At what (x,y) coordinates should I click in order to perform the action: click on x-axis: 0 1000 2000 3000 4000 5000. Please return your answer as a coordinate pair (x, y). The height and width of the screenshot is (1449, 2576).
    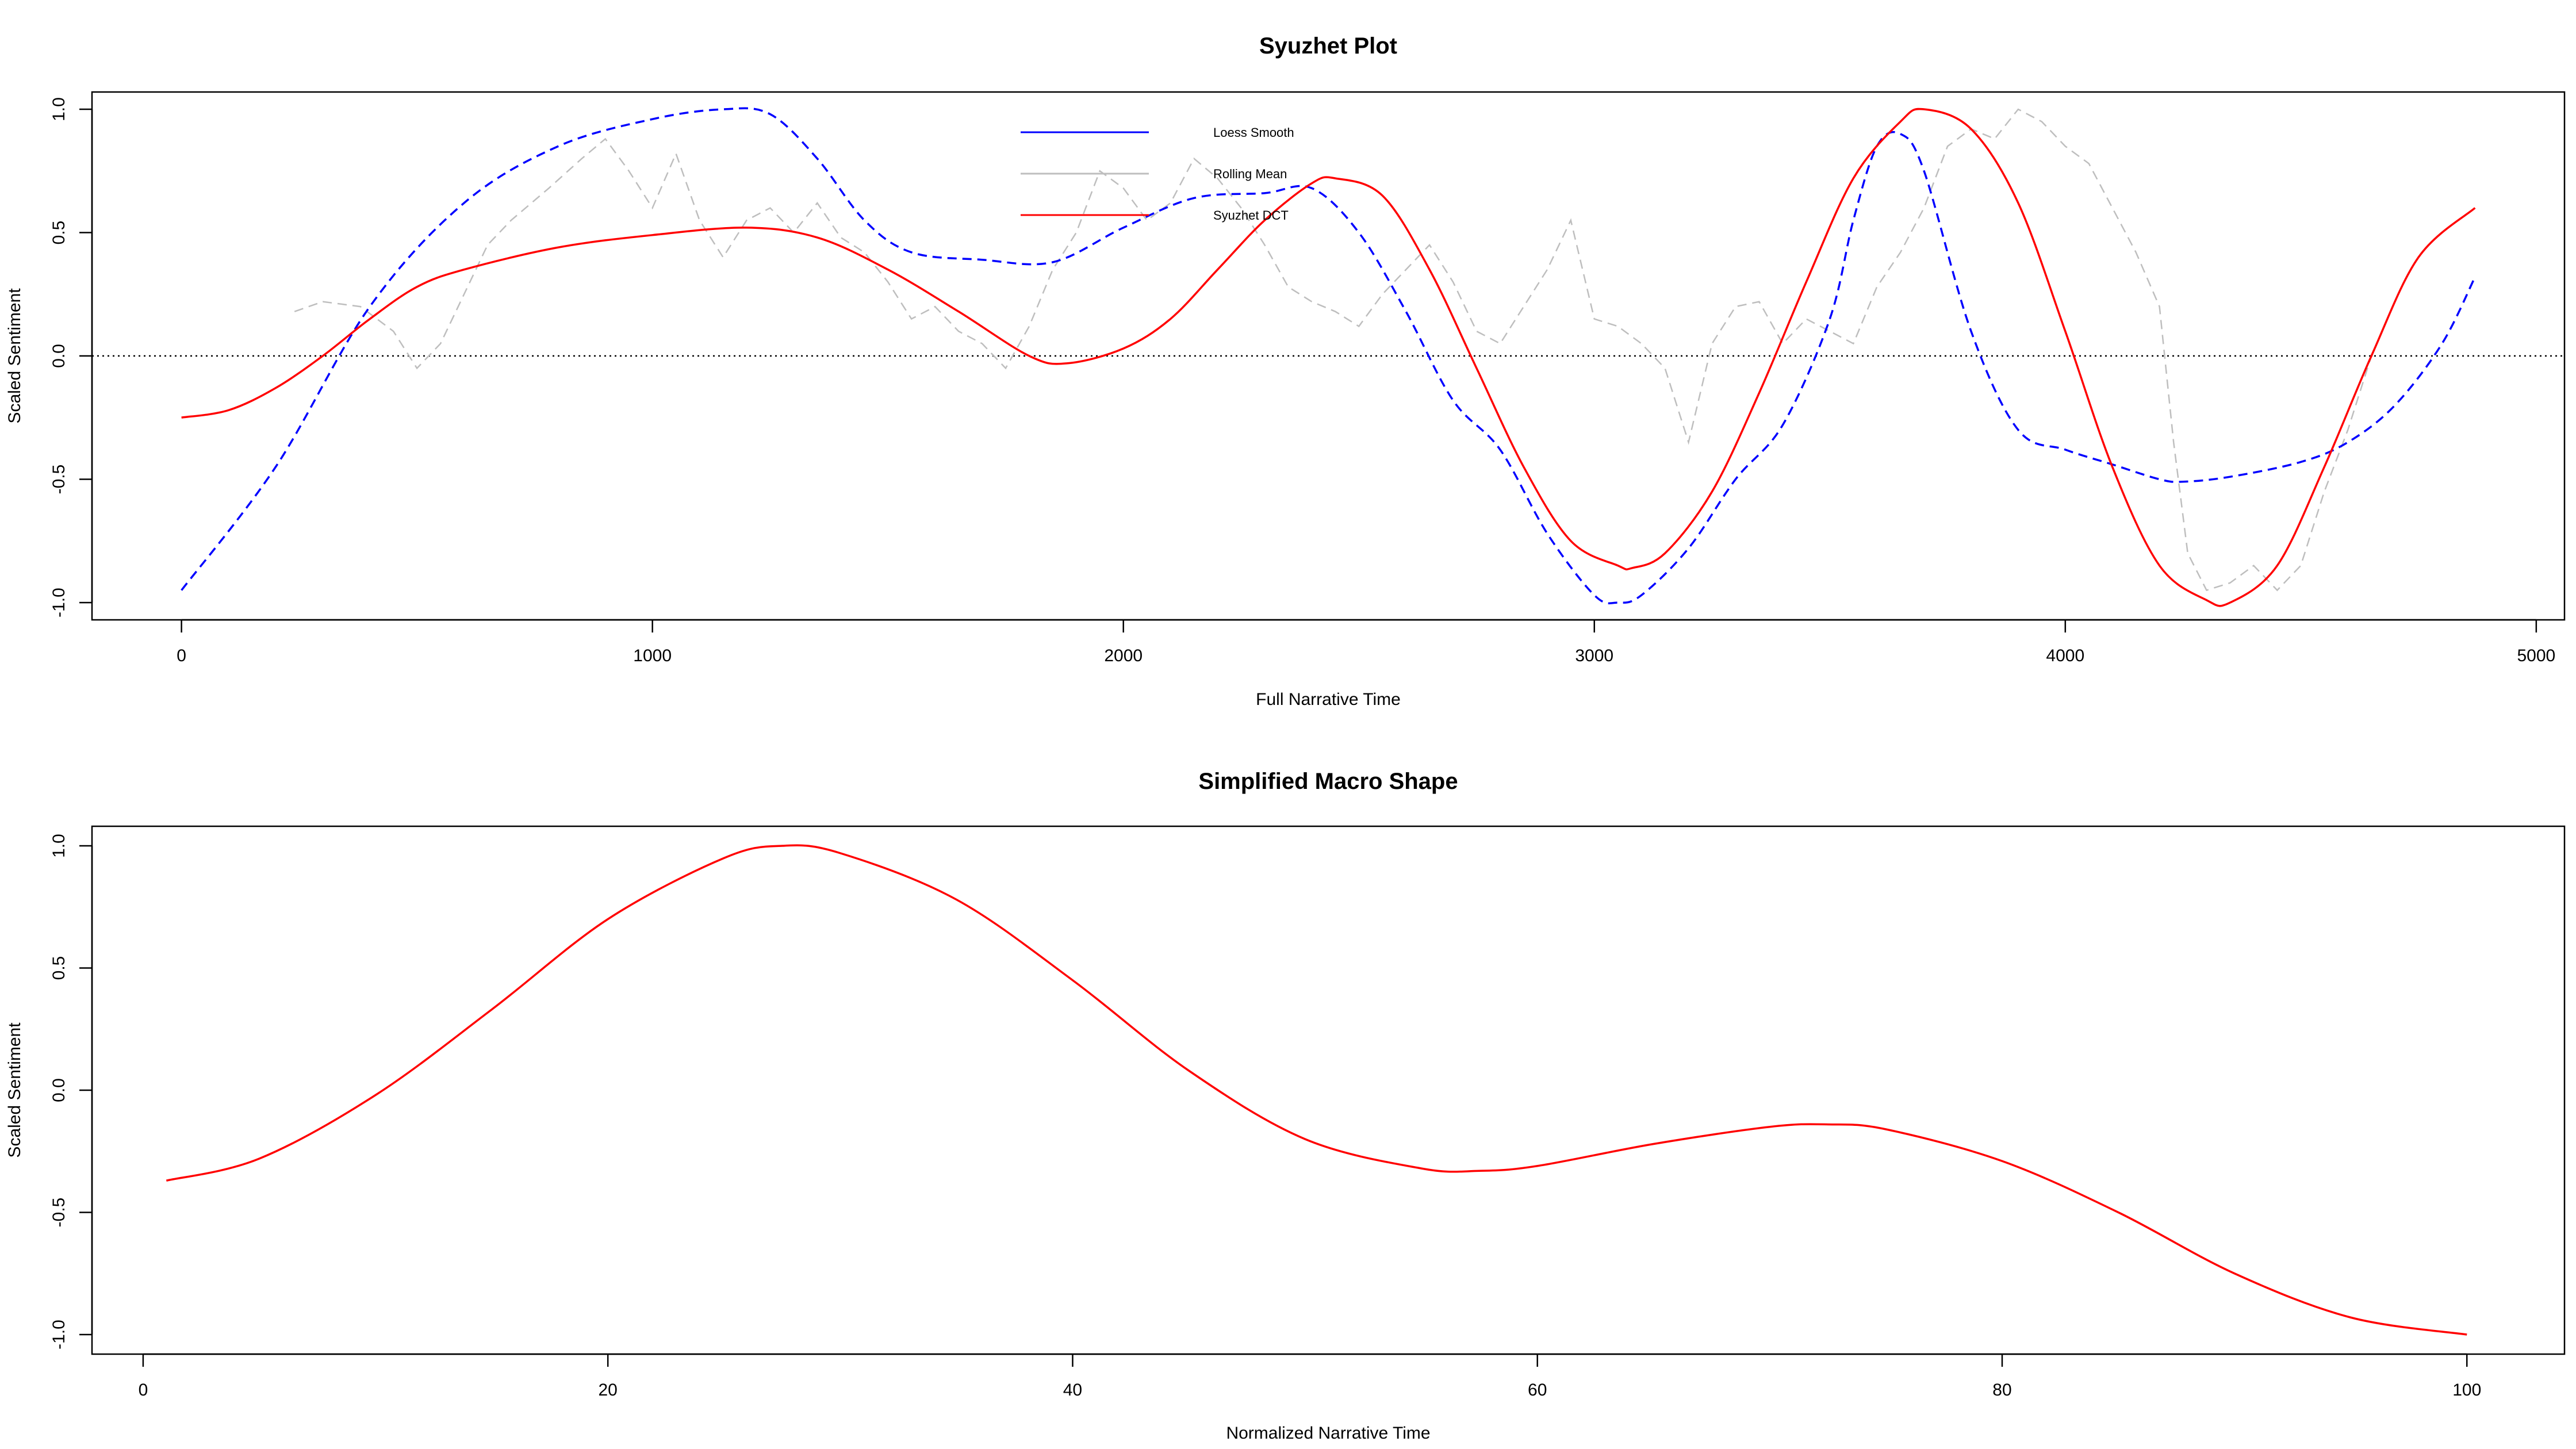
    Looking at the image, I should click on (1366, 642).